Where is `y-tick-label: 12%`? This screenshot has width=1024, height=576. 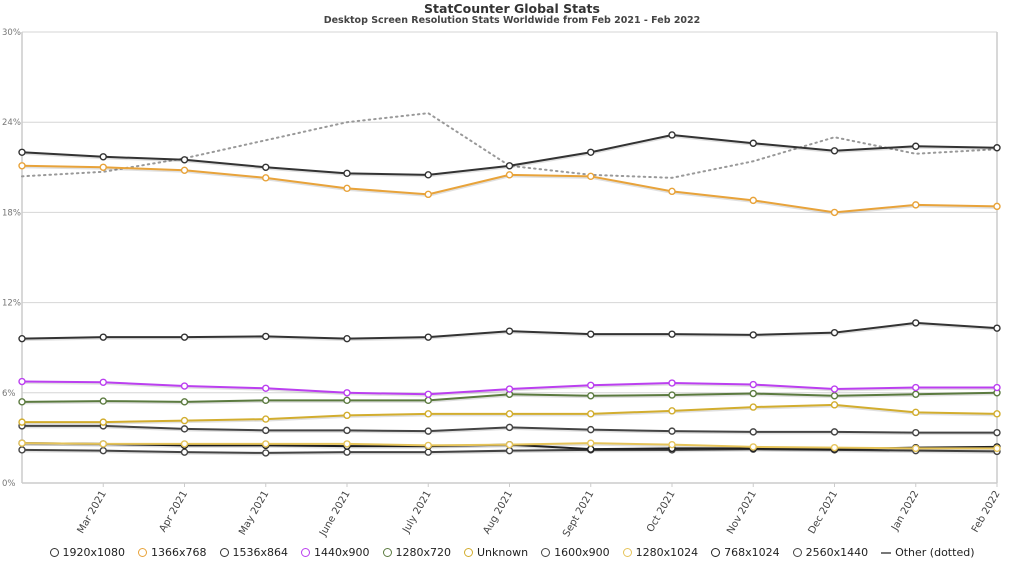 y-tick-label: 12% is located at coordinates (11, 304).